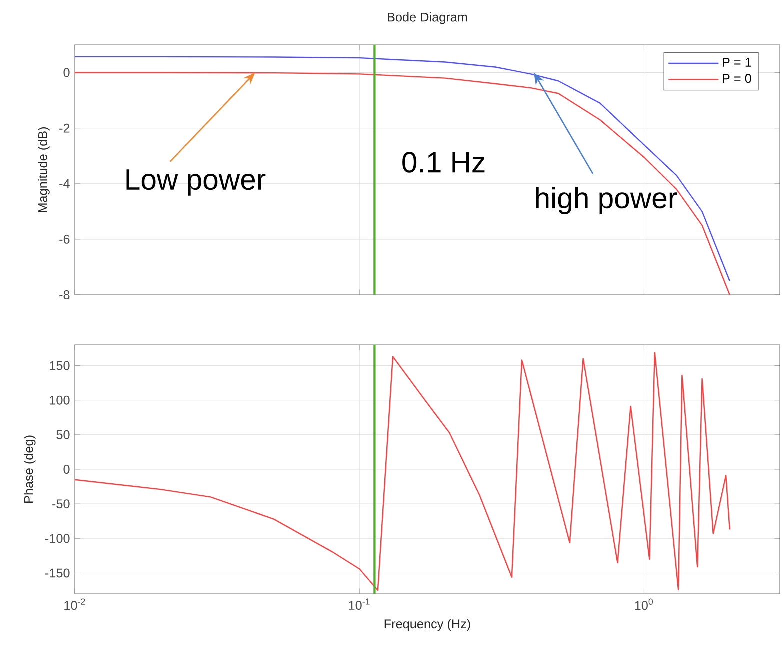 This screenshot has height=657, width=782. Describe the element at coordinates (60, 365) in the screenshot. I see `y-tick-label: 150` at that location.